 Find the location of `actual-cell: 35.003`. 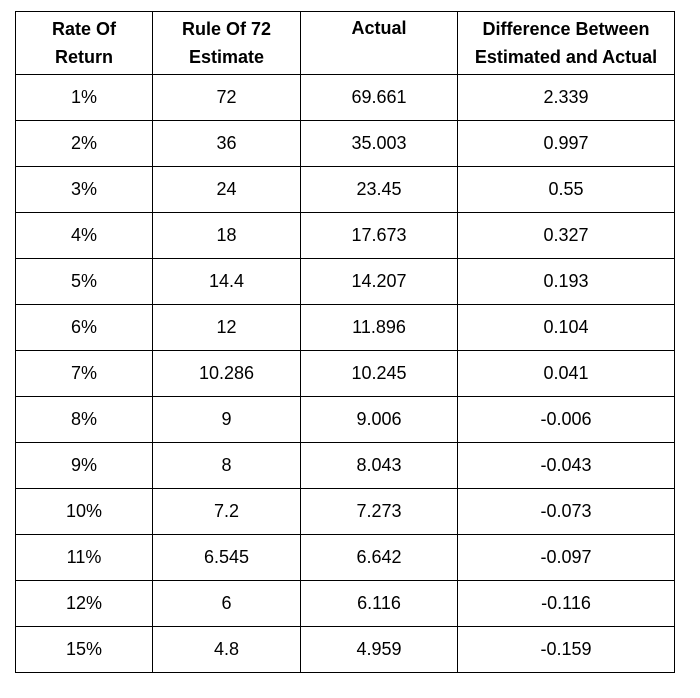

actual-cell: 35.003 is located at coordinates (379, 143).